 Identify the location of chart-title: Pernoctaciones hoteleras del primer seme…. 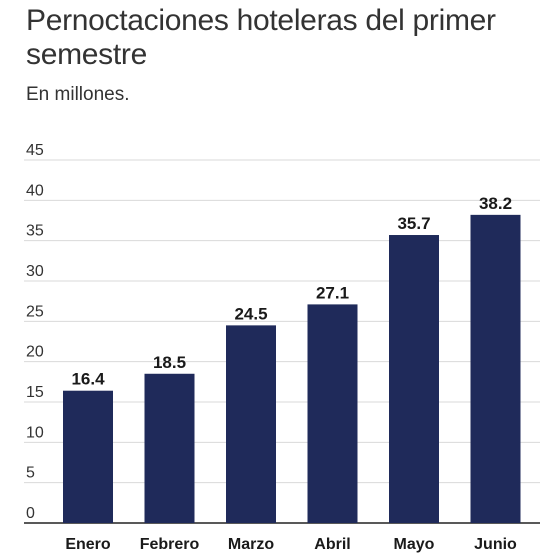
(261, 37).